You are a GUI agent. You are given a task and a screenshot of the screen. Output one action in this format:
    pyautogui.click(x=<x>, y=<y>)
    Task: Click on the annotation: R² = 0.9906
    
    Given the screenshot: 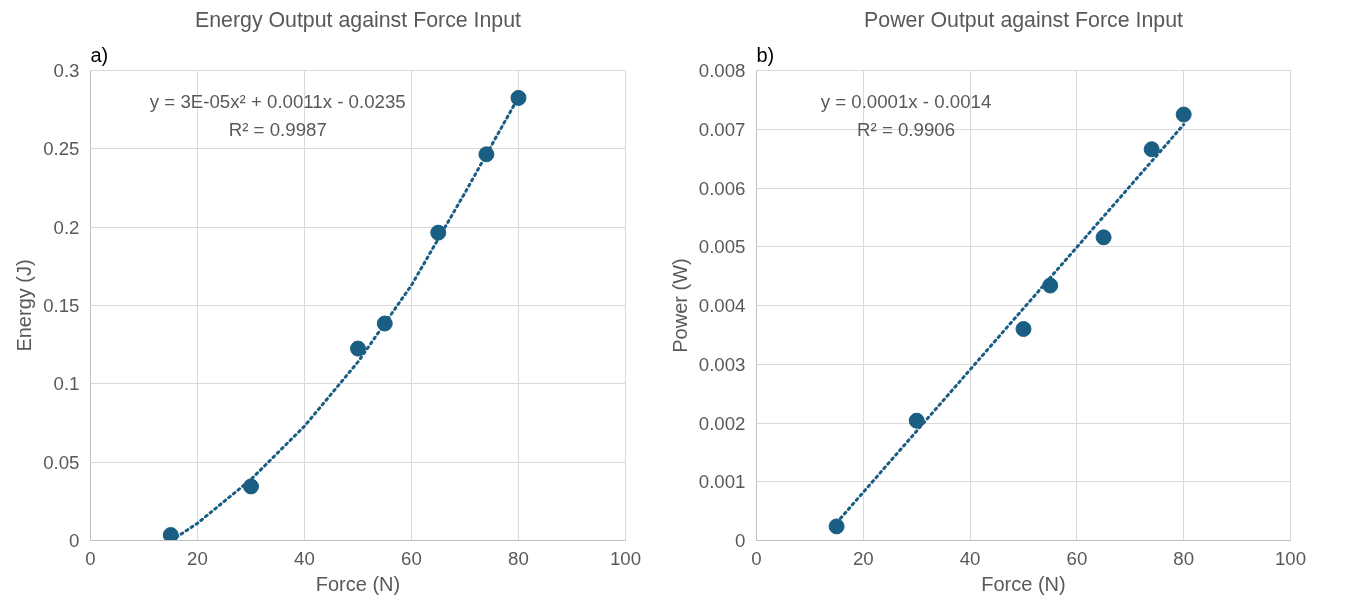 What is the action you would take?
    pyautogui.click(x=906, y=129)
    